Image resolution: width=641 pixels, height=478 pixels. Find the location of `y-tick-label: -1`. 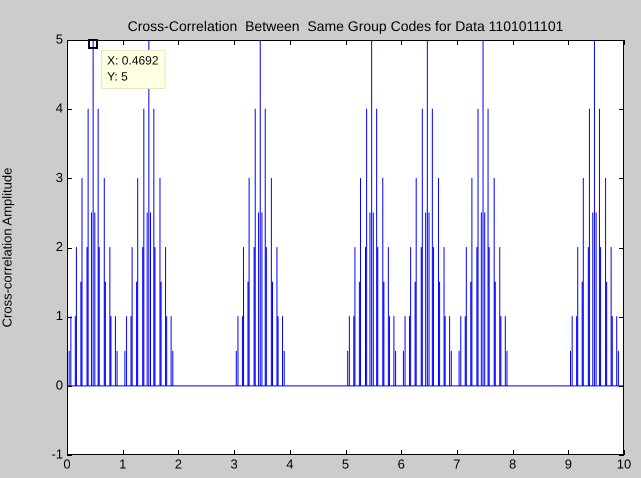

y-tick-label: -1 is located at coordinates (57, 454).